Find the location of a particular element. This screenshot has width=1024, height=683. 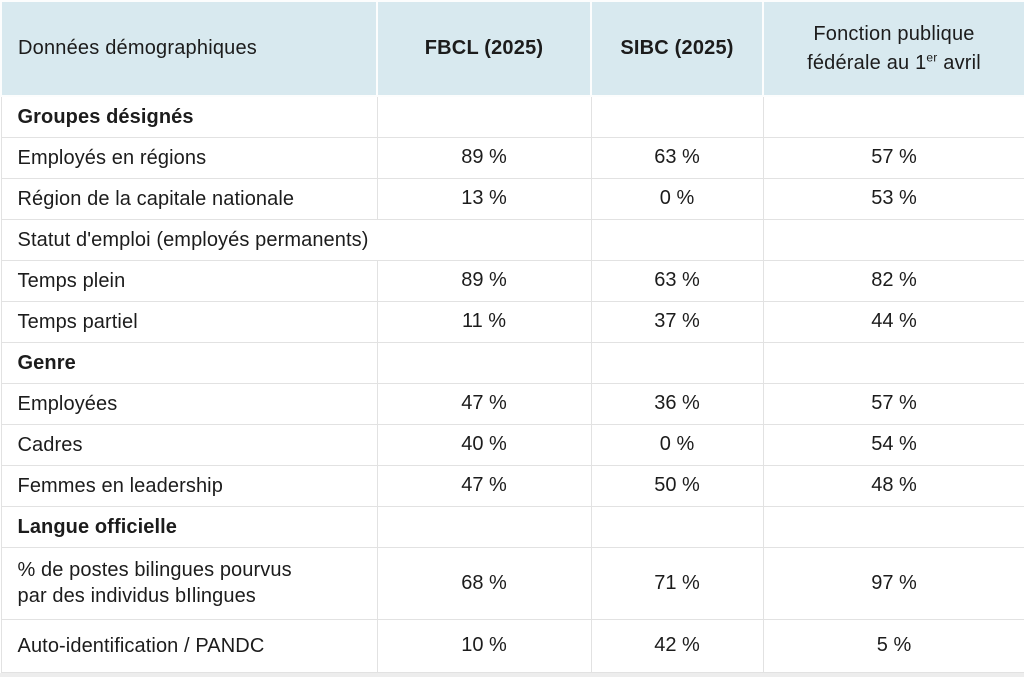

row-label-text: Langue officielle is located at coordinates (97, 526).